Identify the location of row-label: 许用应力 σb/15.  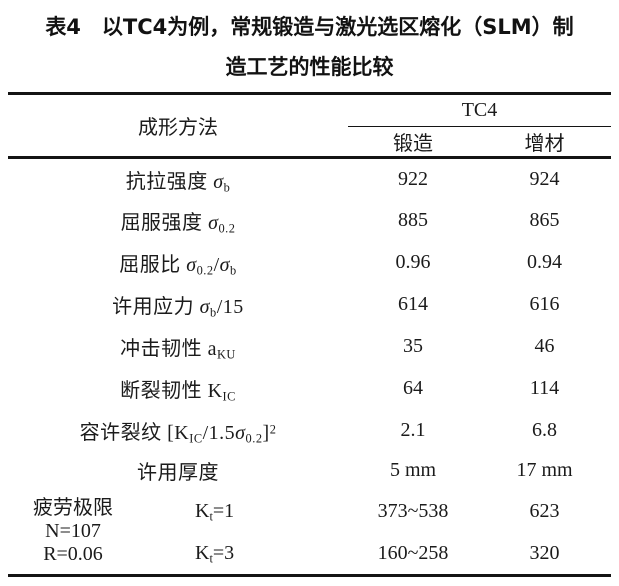
(178, 308).